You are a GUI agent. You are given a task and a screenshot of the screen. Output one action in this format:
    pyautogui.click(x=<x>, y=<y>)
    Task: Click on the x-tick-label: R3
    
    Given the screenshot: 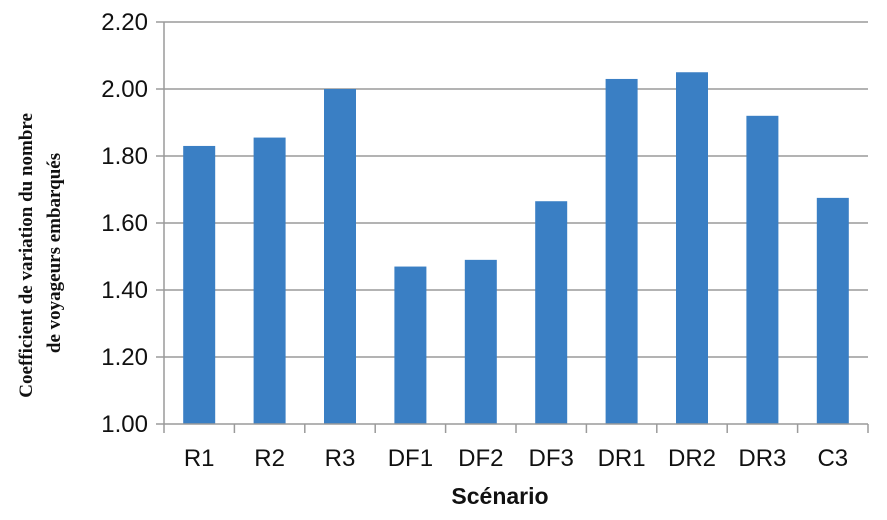 What is the action you would take?
    pyautogui.click(x=340, y=458)
    